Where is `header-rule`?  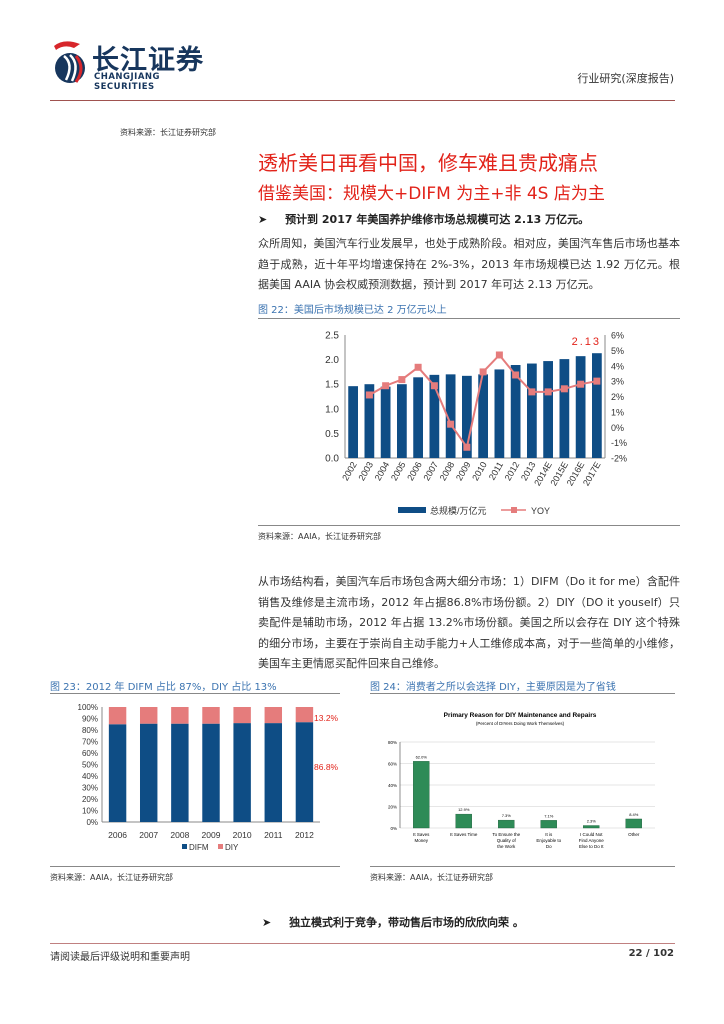 header-rule is located at coordinates (362, 100).